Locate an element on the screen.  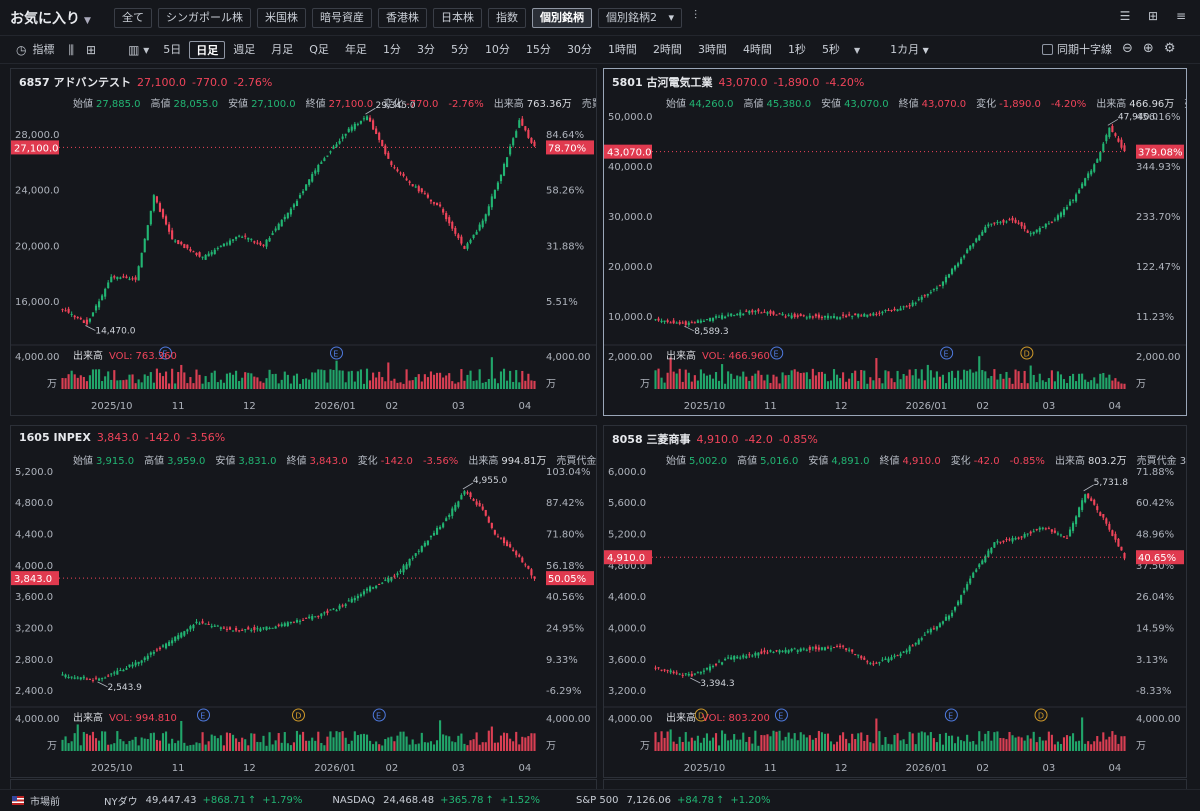
tab-index: 指数 is located at coordinates (507, 18).